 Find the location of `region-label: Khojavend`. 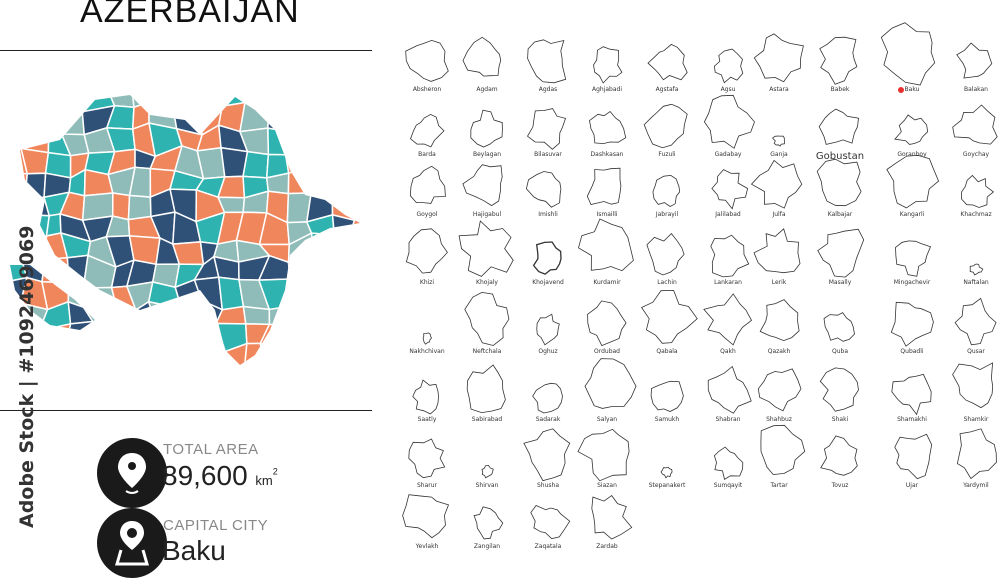

region-label: Khojavend is located at coordinates (548, 282).